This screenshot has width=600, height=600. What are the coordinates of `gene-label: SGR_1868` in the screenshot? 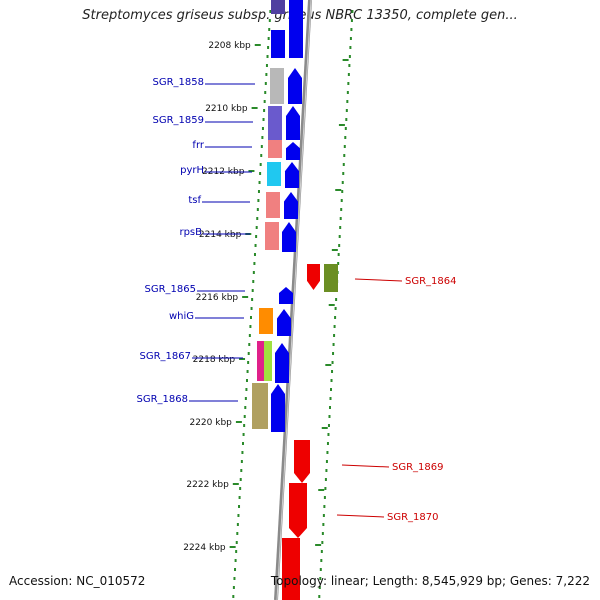 It's located at (163, 399).